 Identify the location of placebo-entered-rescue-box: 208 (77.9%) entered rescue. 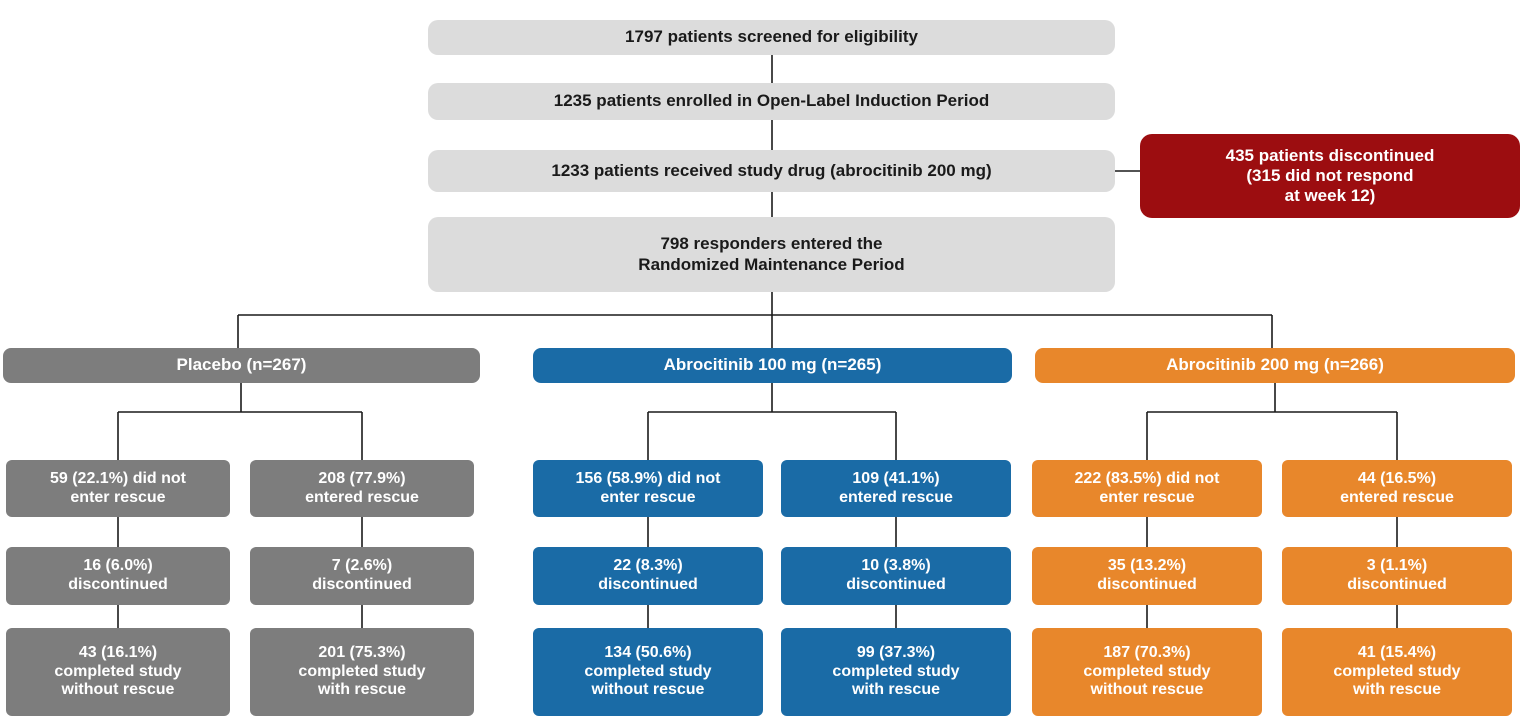
(362, 488).